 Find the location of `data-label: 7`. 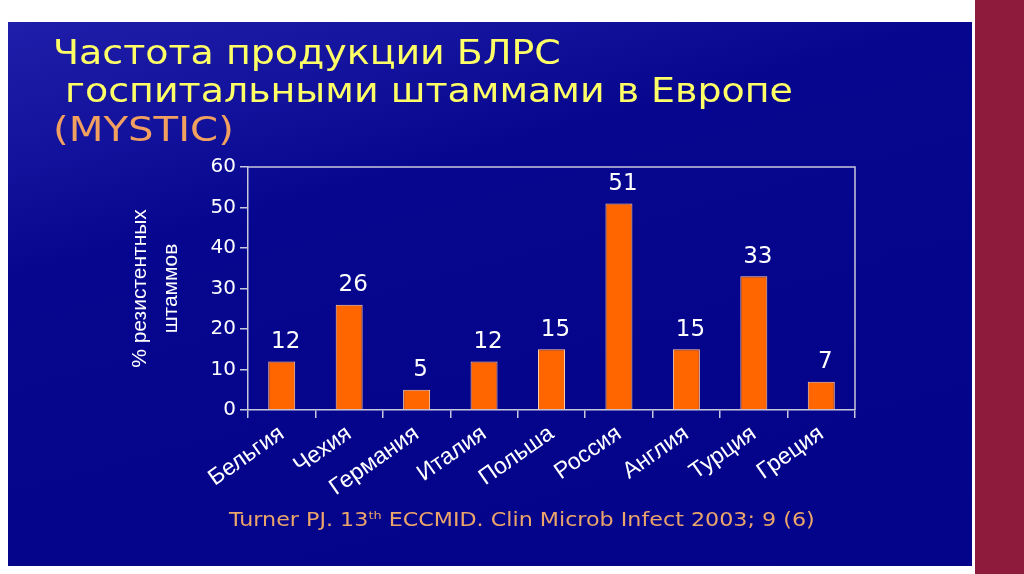

data-label: 7 is located at coordinates (825, 360).